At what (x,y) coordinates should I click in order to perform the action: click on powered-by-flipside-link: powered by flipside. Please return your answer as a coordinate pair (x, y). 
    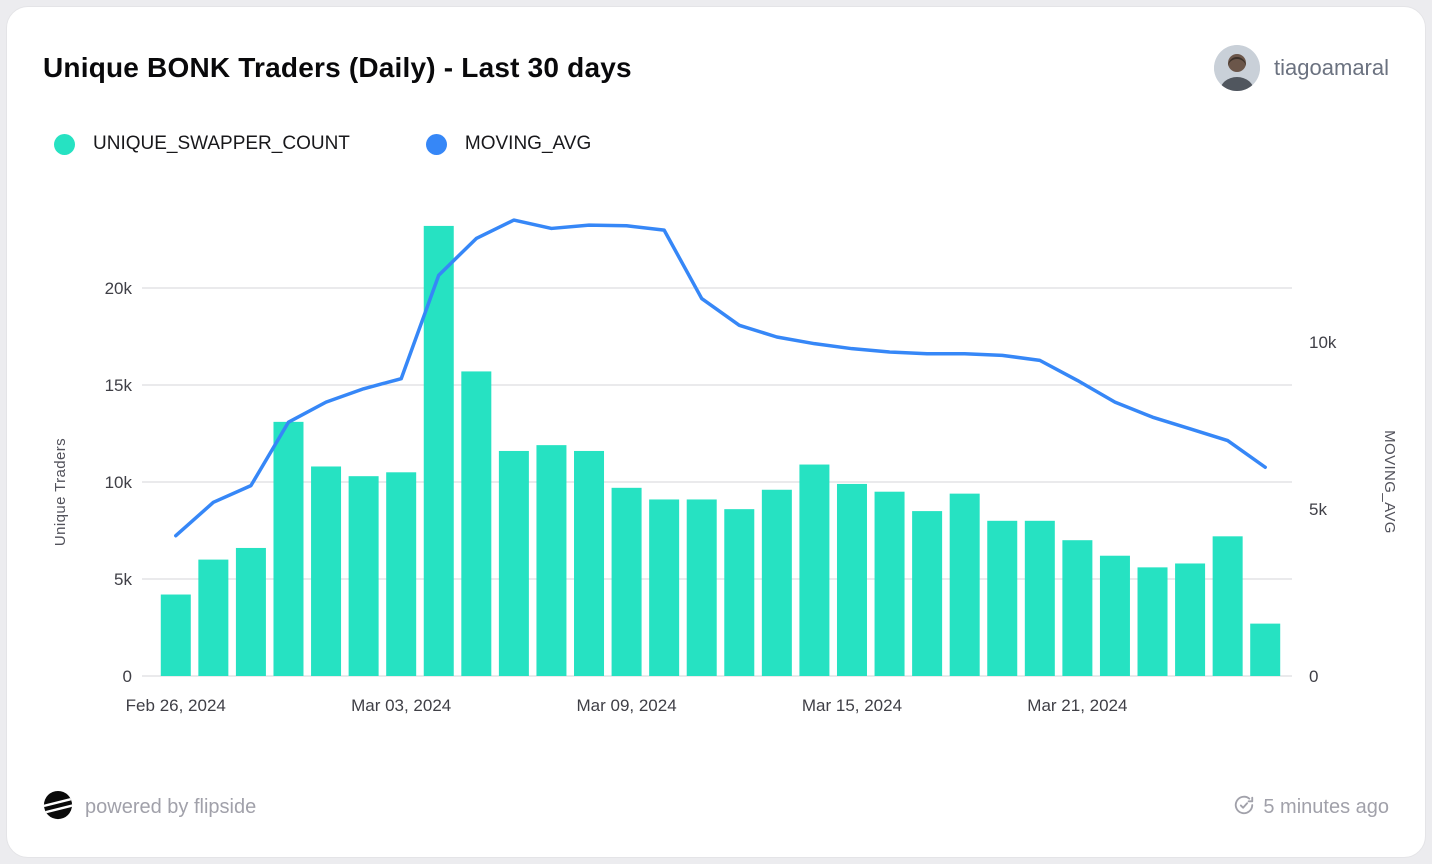
    Looking at the image, I should click on (149, 807).